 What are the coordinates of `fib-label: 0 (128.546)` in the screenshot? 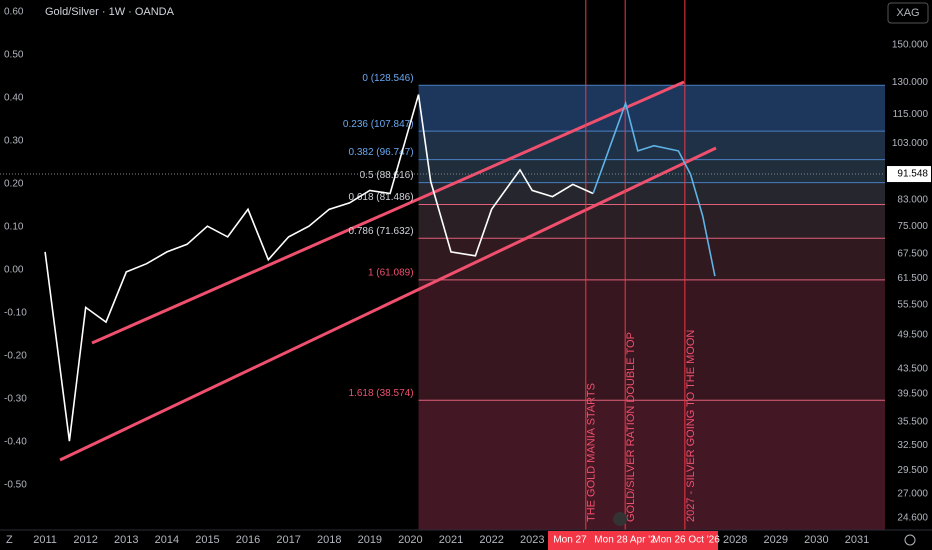 It's located at (387, 78).